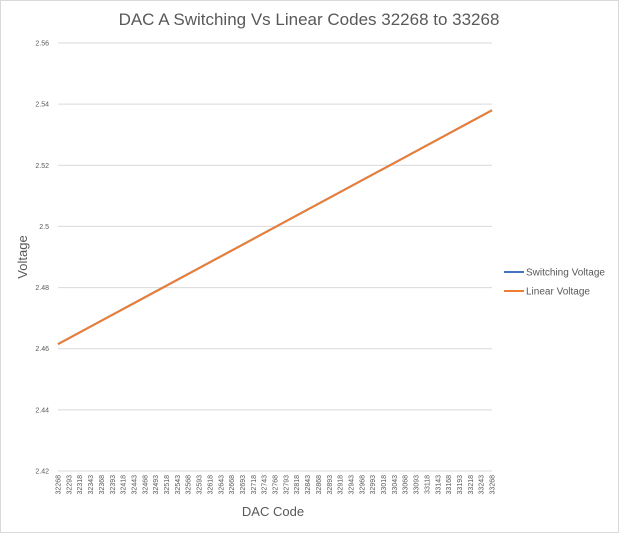 The width and height of the screenshot is (619, 533). I want to click on x-tick-label: 33068, so click(406, 485).